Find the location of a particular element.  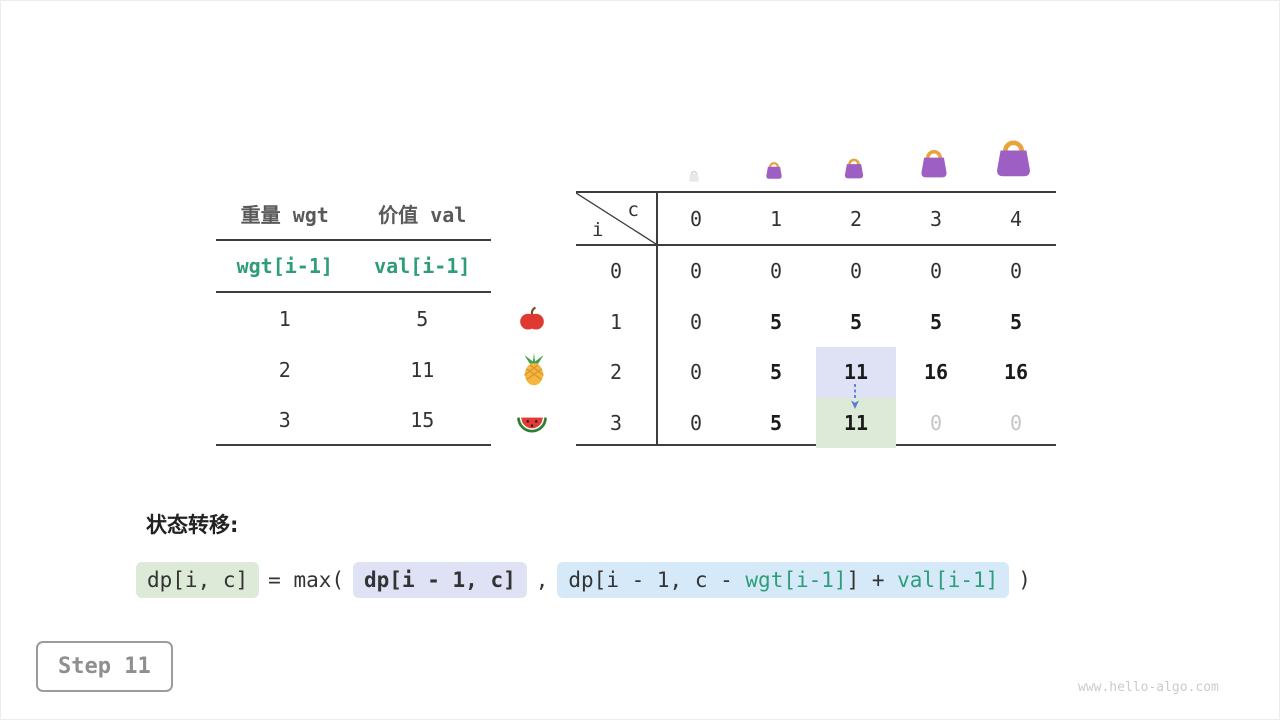

watermark: www.hello-algo.com is located at coordinates (1148, 687).